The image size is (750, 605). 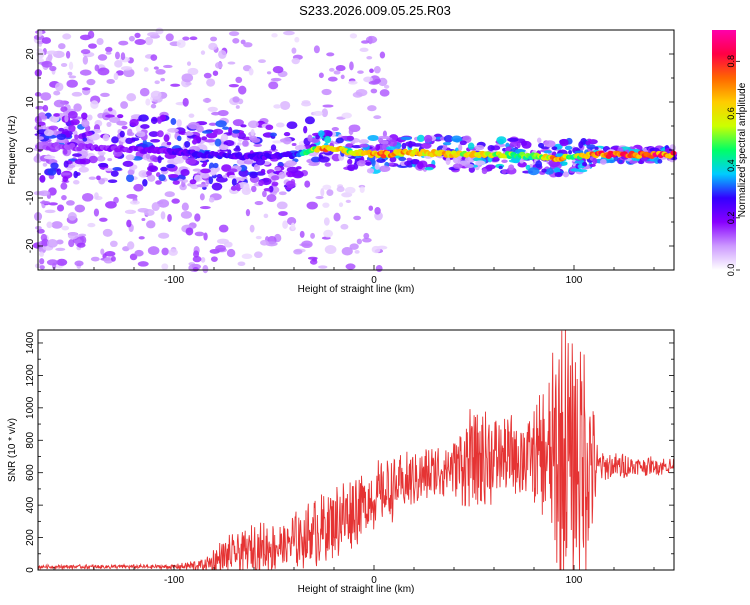 I want to click on colorbar-label: Normalized spectral amplitude, so click(x=742, y=149).